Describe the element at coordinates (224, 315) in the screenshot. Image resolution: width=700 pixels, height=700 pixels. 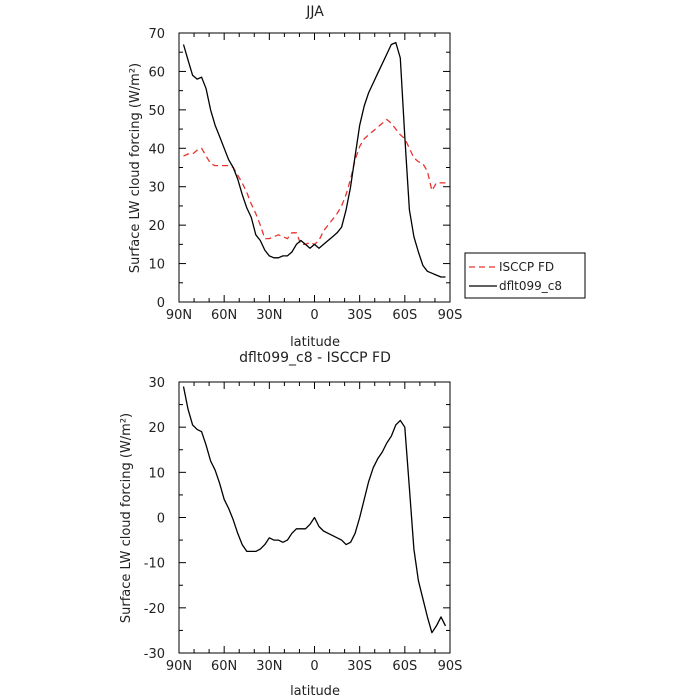
I see `top-x-tick-label: 60N` at that location.